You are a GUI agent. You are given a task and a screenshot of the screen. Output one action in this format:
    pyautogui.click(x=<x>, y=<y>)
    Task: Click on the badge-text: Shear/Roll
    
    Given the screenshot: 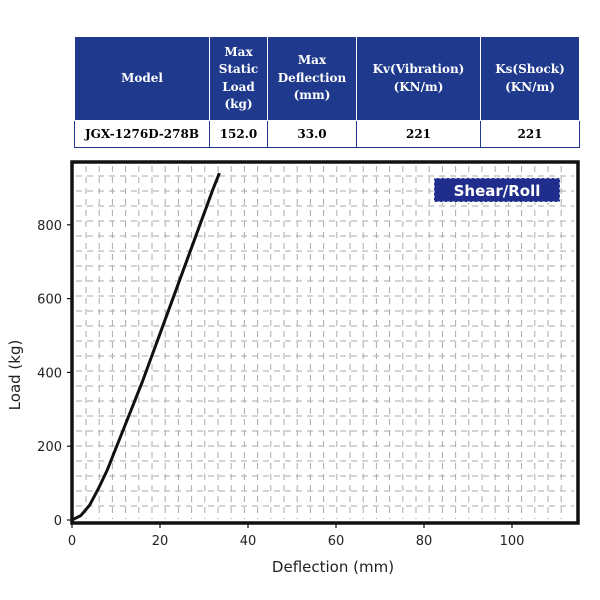 What is the action you would take?
    pyautogui.click(x=497, y=191)
    